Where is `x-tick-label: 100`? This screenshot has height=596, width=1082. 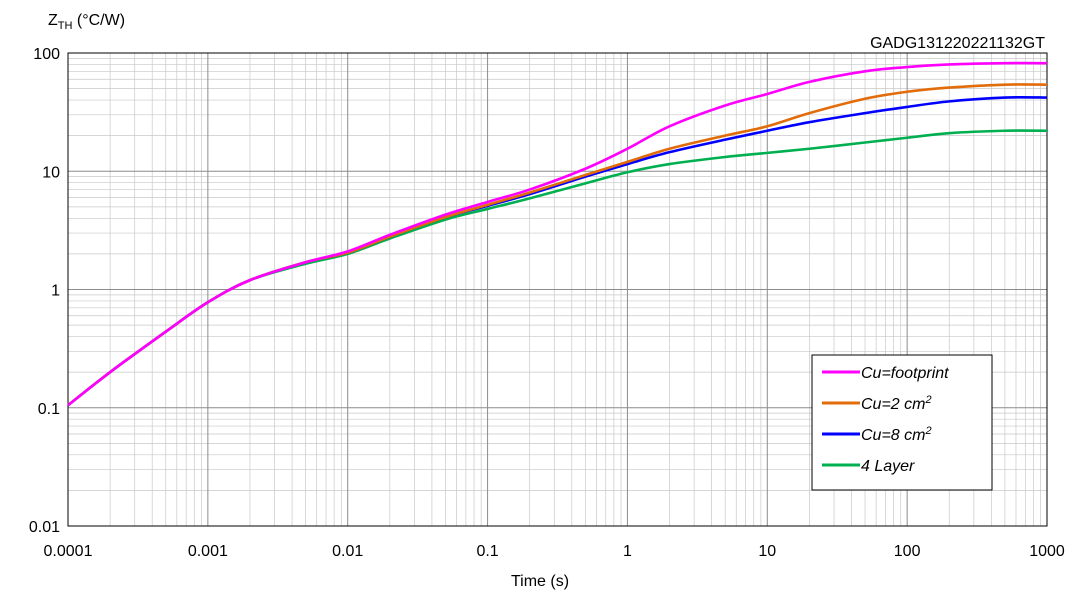
x-tick-label: 100 is located at coordinates (907, 551).